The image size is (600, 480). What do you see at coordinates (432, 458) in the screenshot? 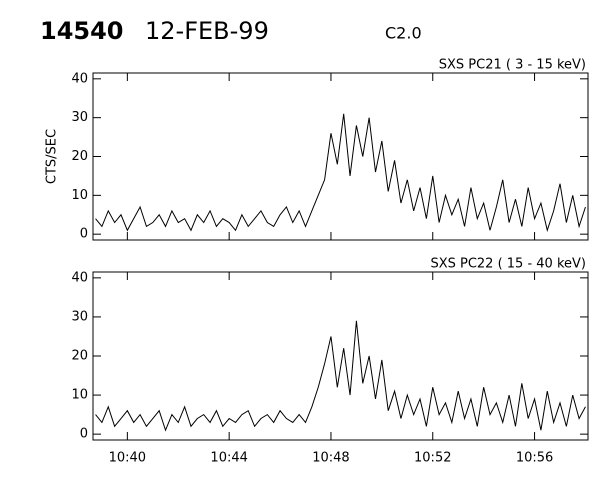
I see `x-tick-label: 10:52` at bounding box center [432, 458].